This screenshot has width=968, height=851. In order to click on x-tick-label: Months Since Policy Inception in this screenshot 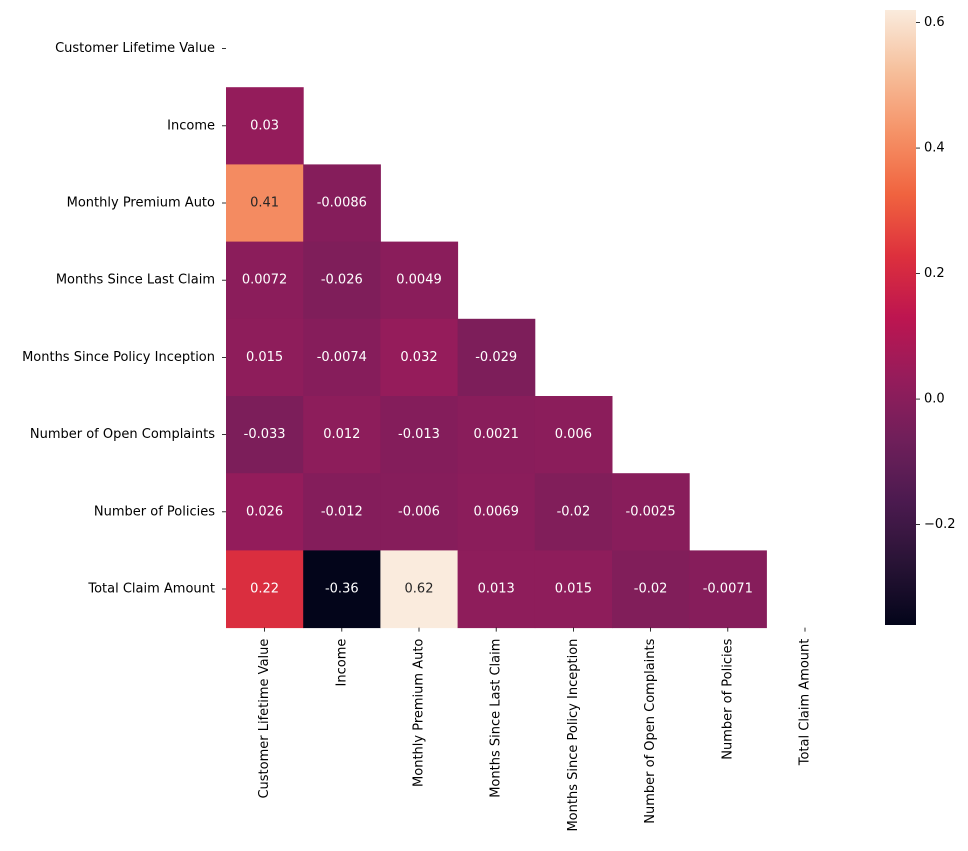, I will do `click(573, 735)`.